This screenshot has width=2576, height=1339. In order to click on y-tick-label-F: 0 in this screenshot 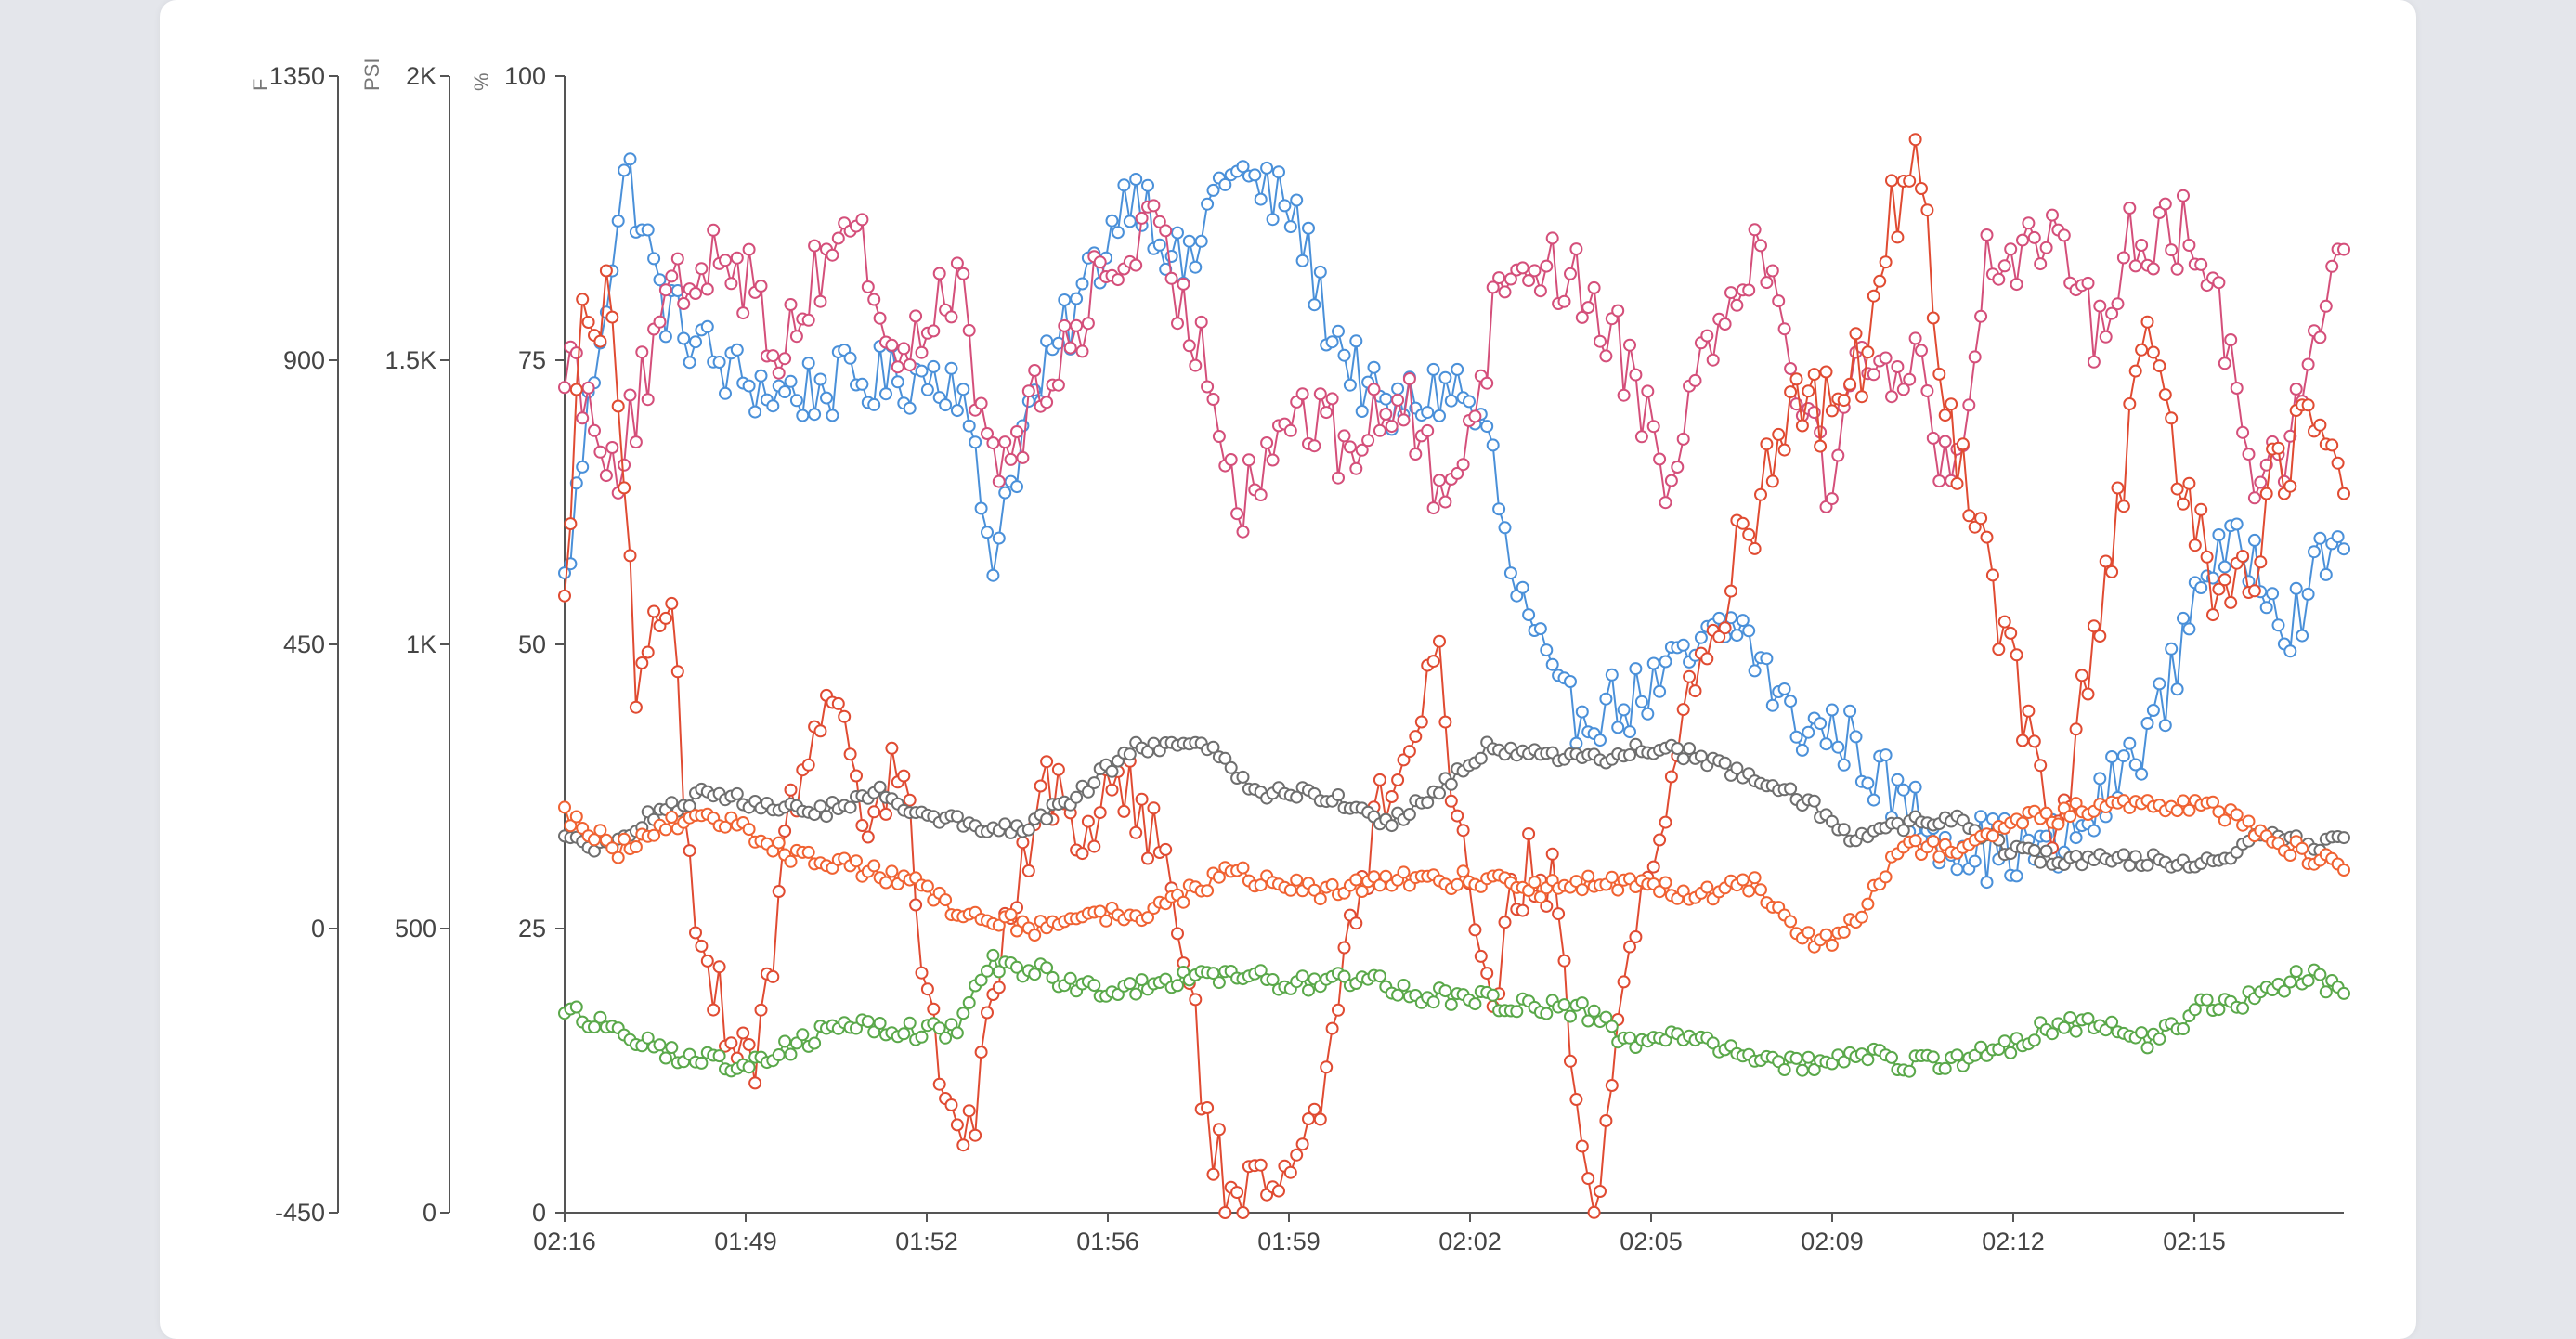, I will do `click(318, 928)`.